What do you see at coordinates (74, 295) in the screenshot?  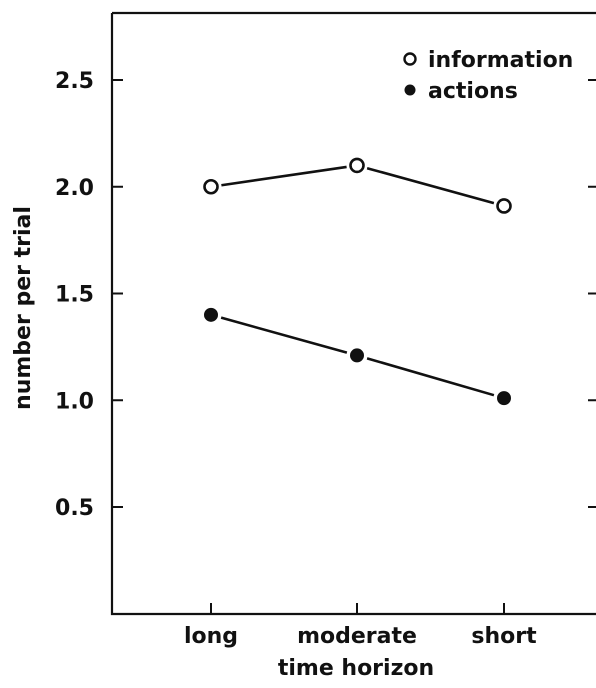 I see `y-tick-label: 1.5` at bounding box center [74, 295].